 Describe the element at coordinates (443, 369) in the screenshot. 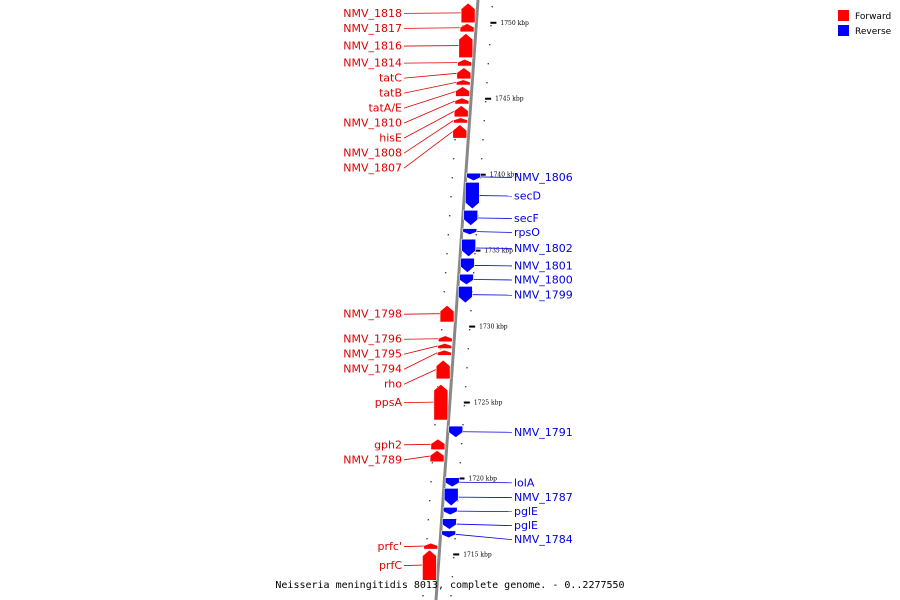

I see `gene-arrow-rho` at that location.